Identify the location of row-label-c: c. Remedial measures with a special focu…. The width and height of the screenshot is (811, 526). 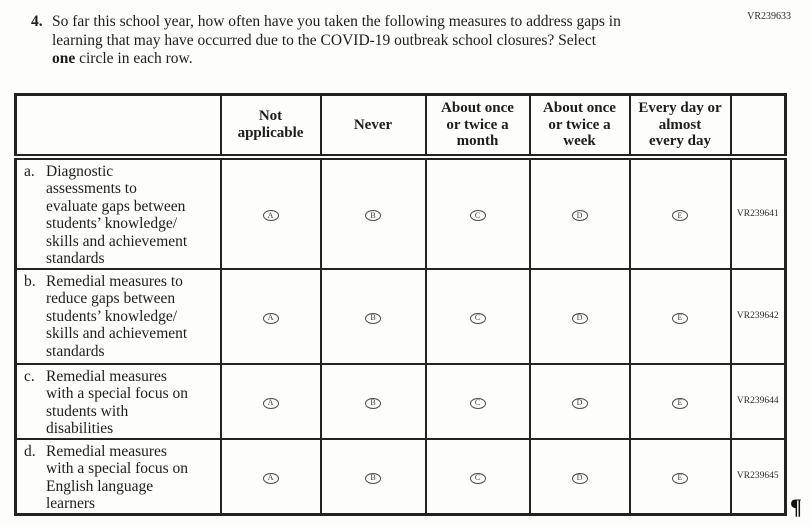
(118, 401).